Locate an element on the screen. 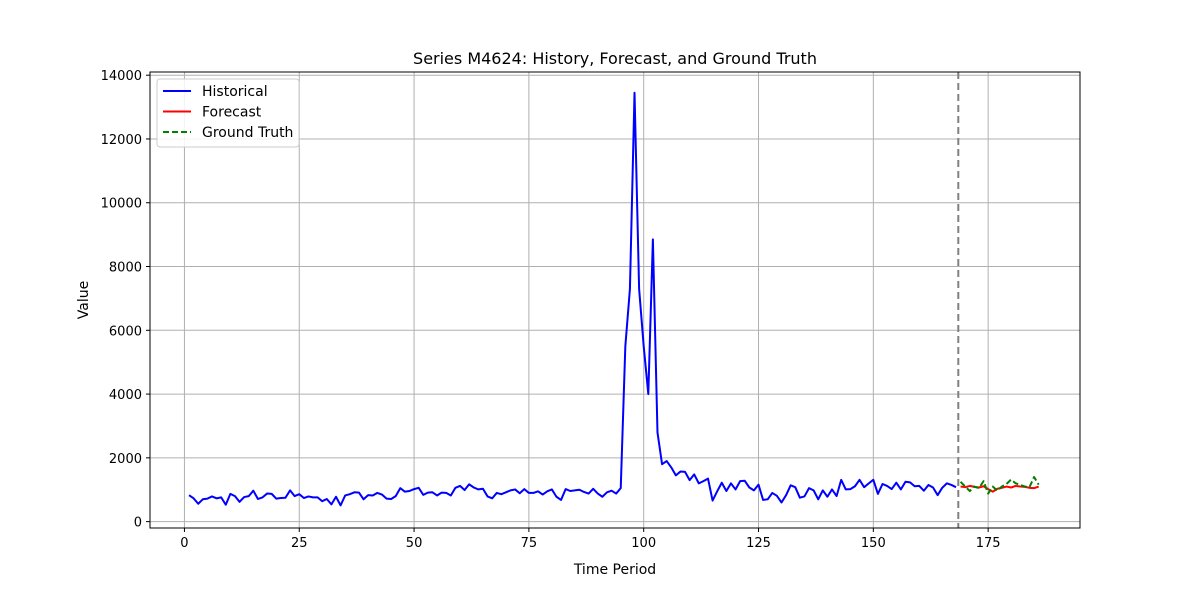  legend-label: Historical is located at coordinates (235, 92).